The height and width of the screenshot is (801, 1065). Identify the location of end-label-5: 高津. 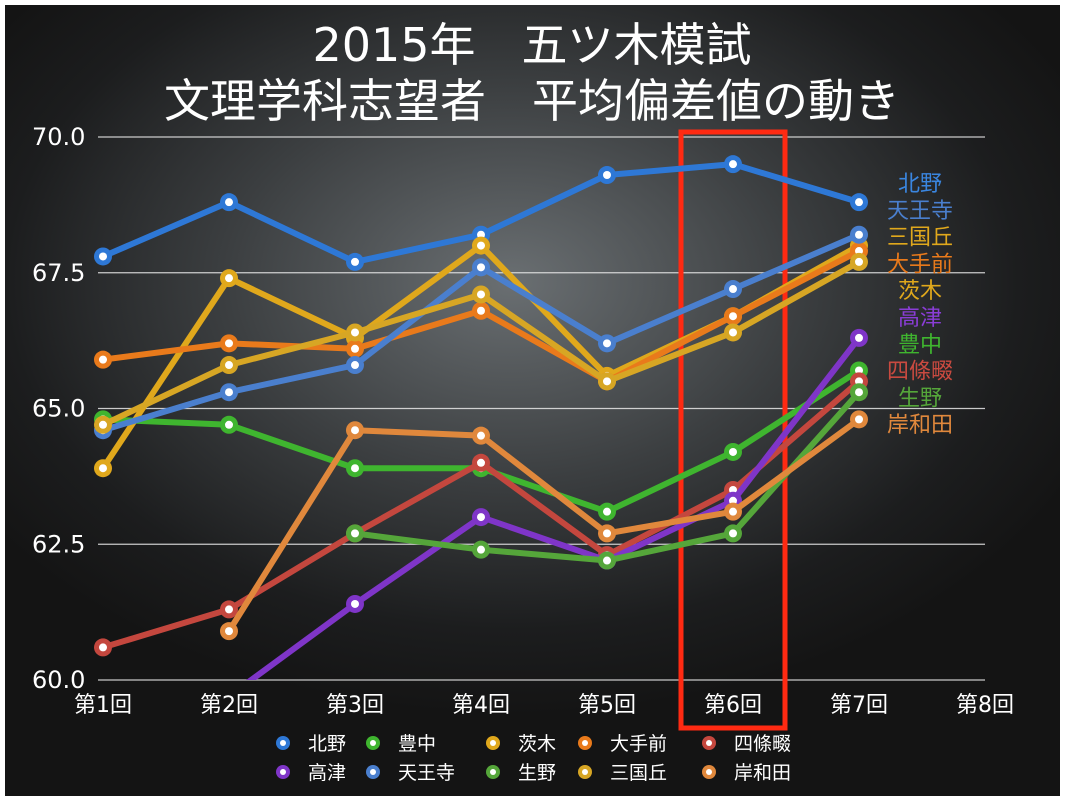
(920, 318).